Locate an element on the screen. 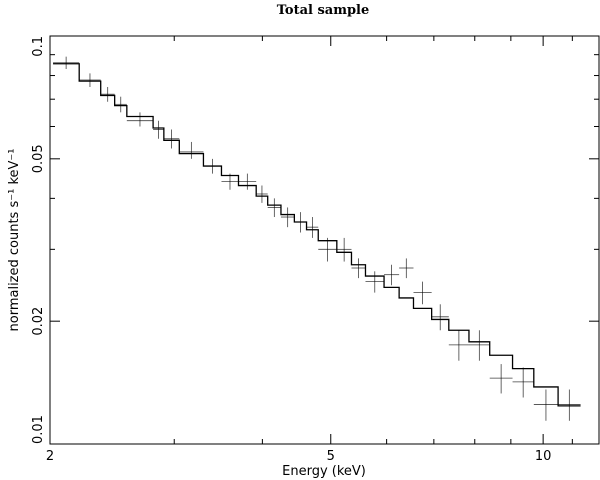 This screenshot has height=480, width=600. x-axis-label: Energy (keV) is located at coordinates (324, 471).